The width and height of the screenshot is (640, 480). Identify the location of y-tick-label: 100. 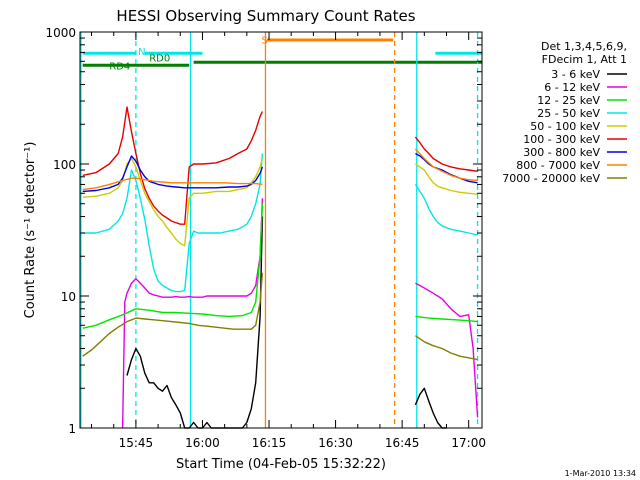
(64, 165).